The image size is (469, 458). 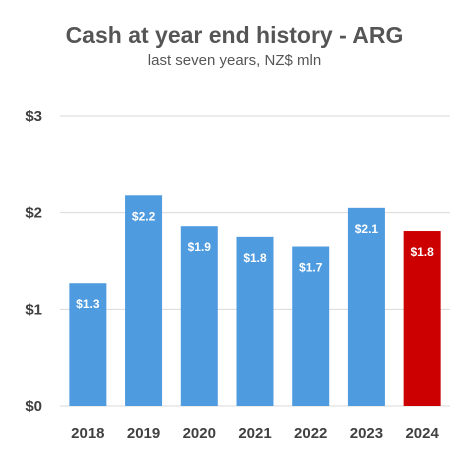 What do you see at coordinates (33, 406) in the screenshot?
I see `y-tick-label: $0` at bounding box center [33, 406].